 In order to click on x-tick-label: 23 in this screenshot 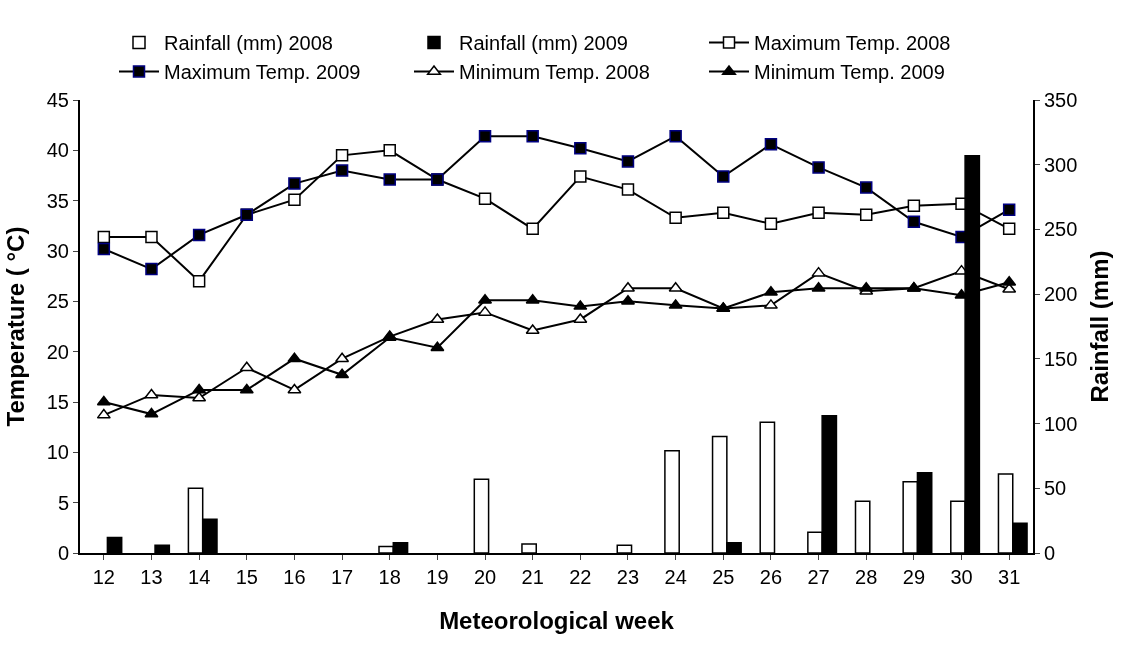, I will do `click(628, 577)`.